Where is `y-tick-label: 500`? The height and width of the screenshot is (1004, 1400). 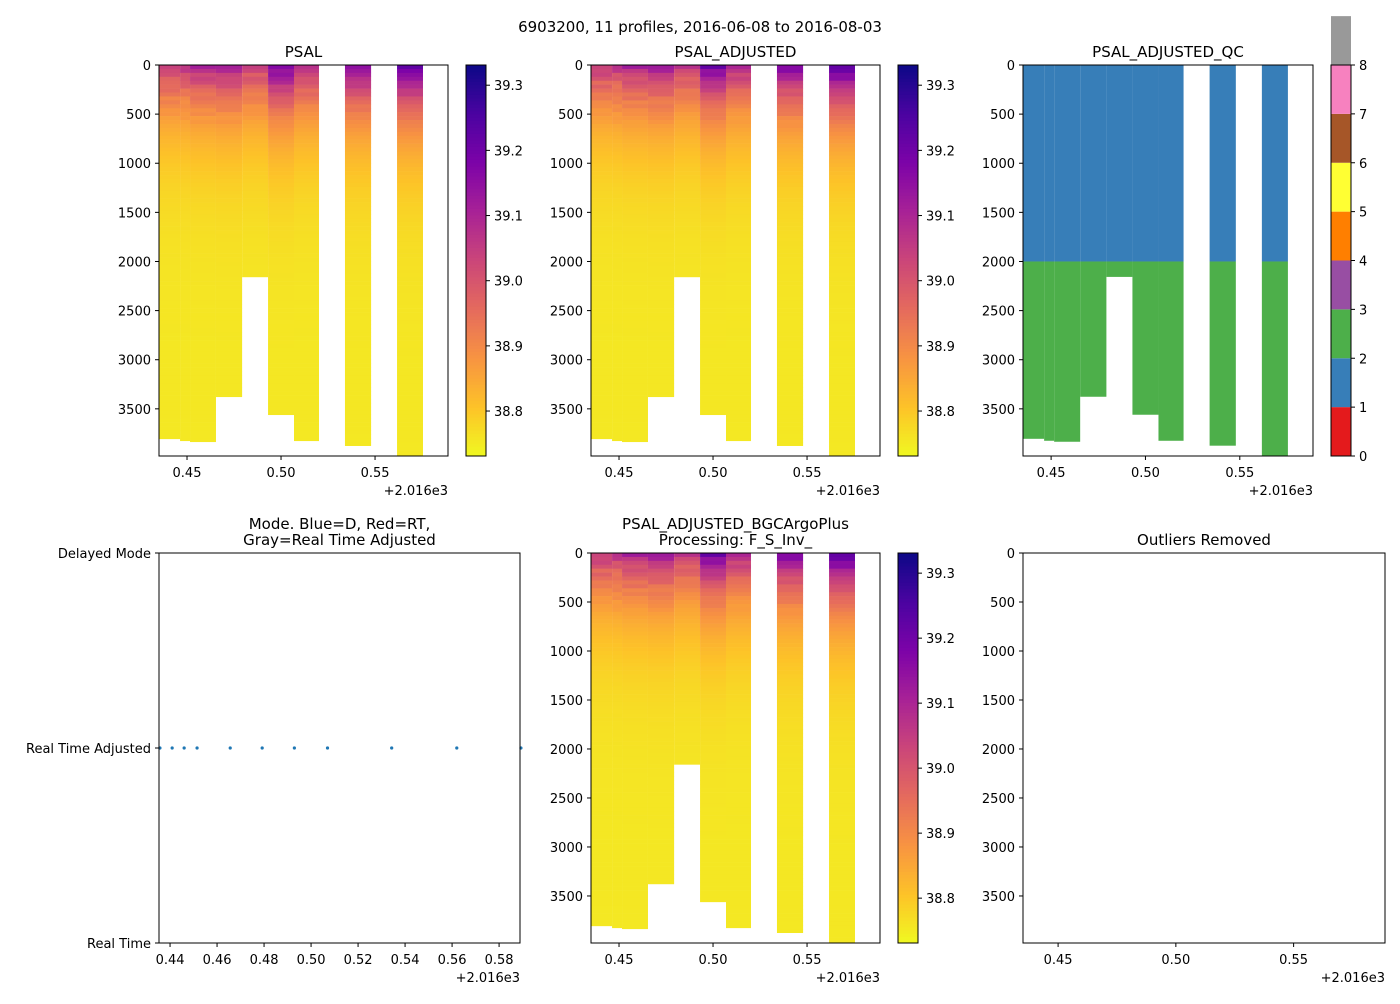 y-tick-label: 500 is located at coordinates (1002, 115).